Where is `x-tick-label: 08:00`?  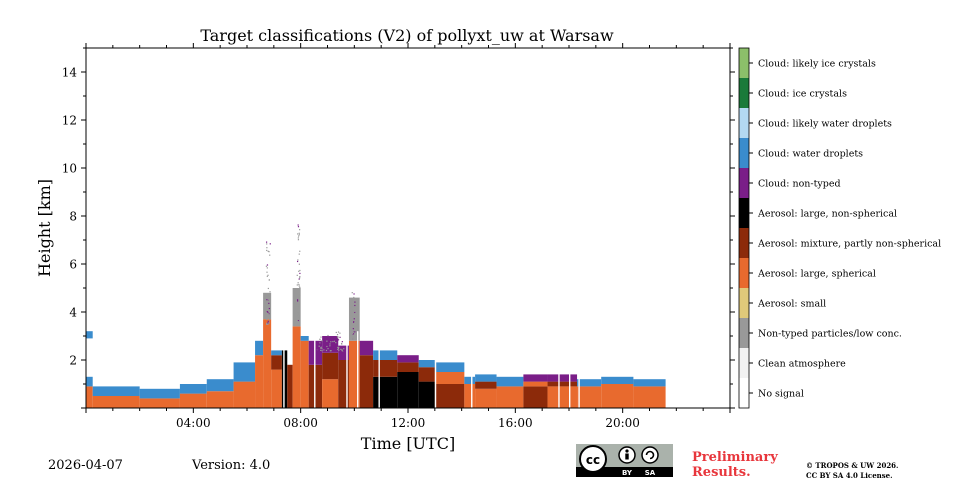
x-tick-label: 08:00 is located at coordinates (300, 423).